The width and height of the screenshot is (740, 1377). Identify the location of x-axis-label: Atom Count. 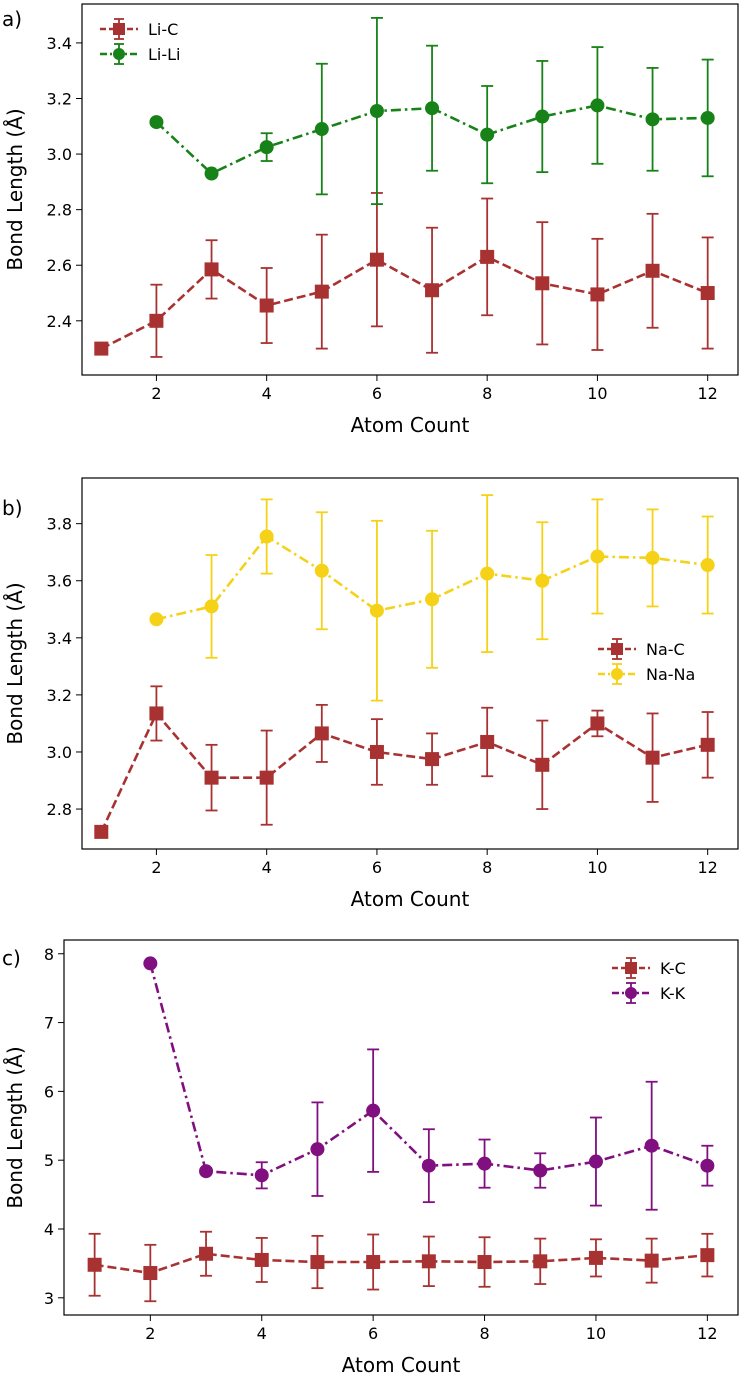
(410, 899).